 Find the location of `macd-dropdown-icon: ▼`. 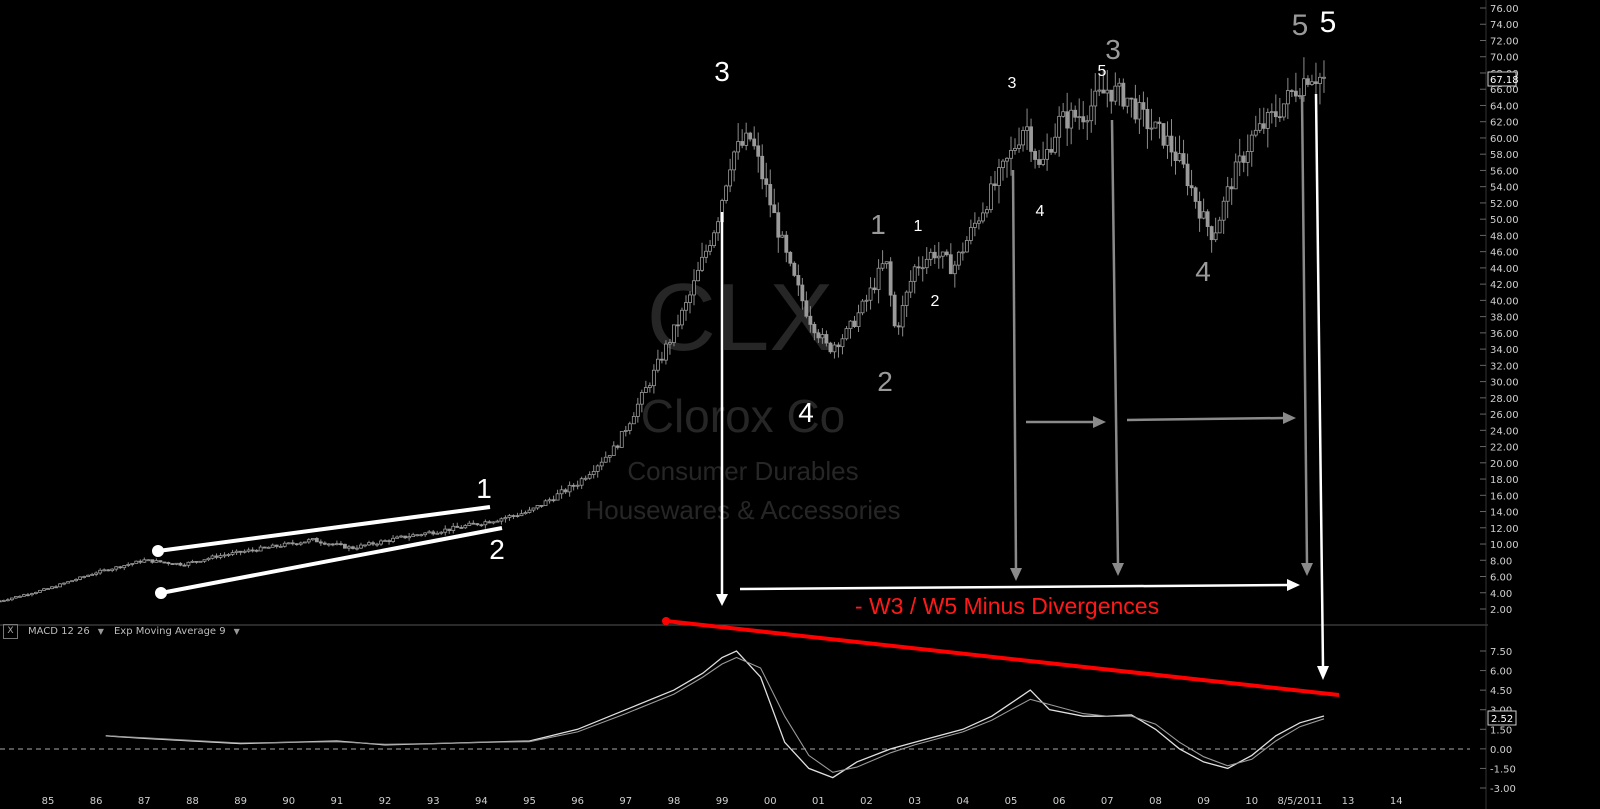

macd-dropdown-icon: ▼ is located at coordinates (100, 631).